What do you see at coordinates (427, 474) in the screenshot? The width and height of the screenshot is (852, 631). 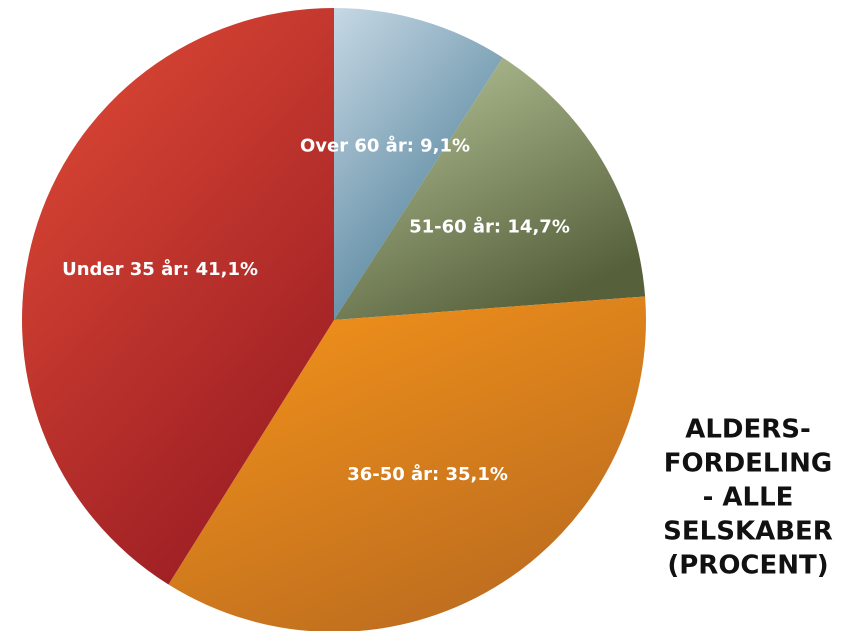 I see `slice-label: 36-50 år: 35,1%` at bounding box center [427, 474].